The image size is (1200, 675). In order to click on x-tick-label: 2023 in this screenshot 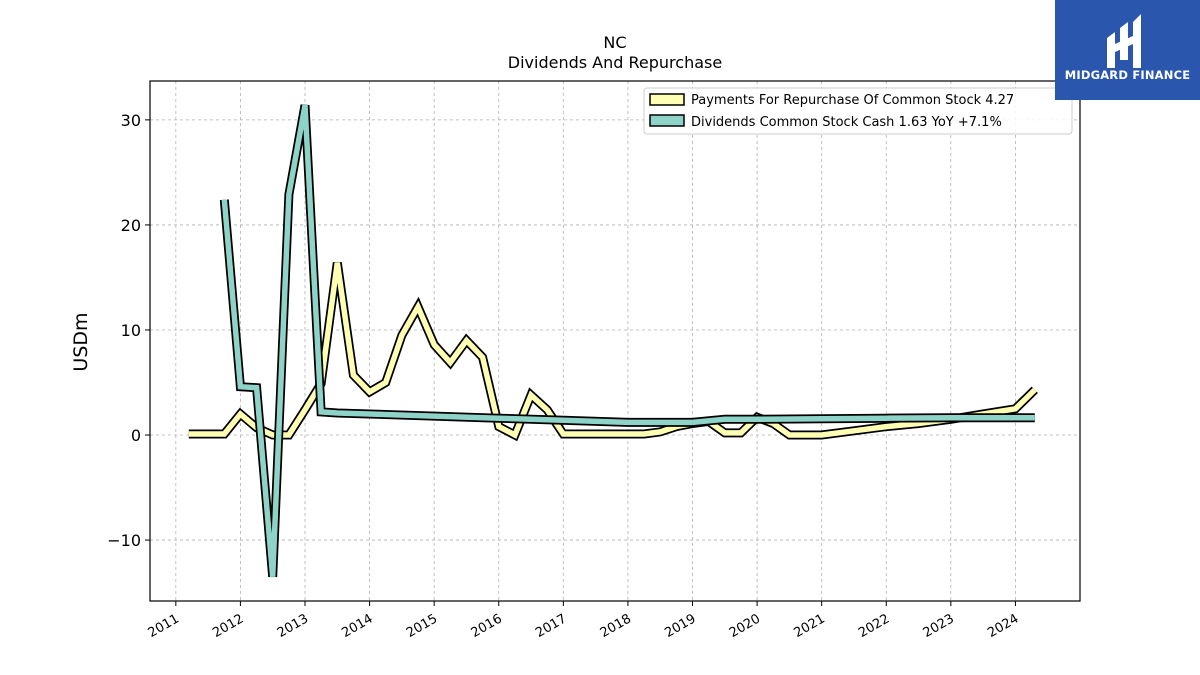, I will do `click(939, 626)`.